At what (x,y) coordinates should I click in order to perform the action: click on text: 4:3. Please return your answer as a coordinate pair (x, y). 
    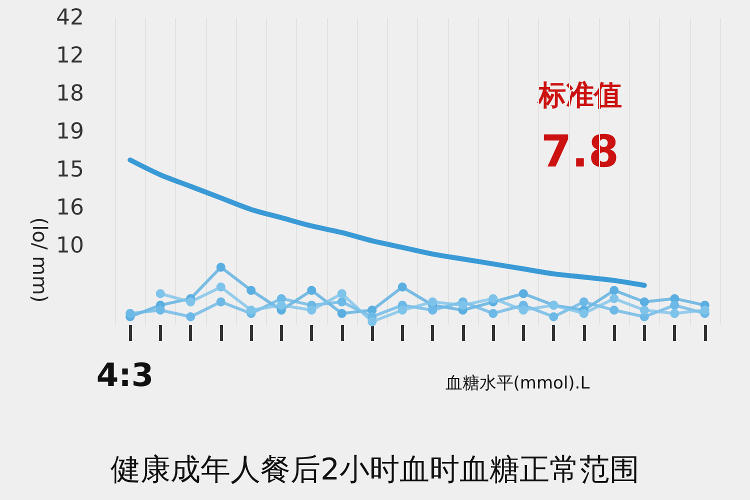
    Looking at the image, I should click on (125, 375).